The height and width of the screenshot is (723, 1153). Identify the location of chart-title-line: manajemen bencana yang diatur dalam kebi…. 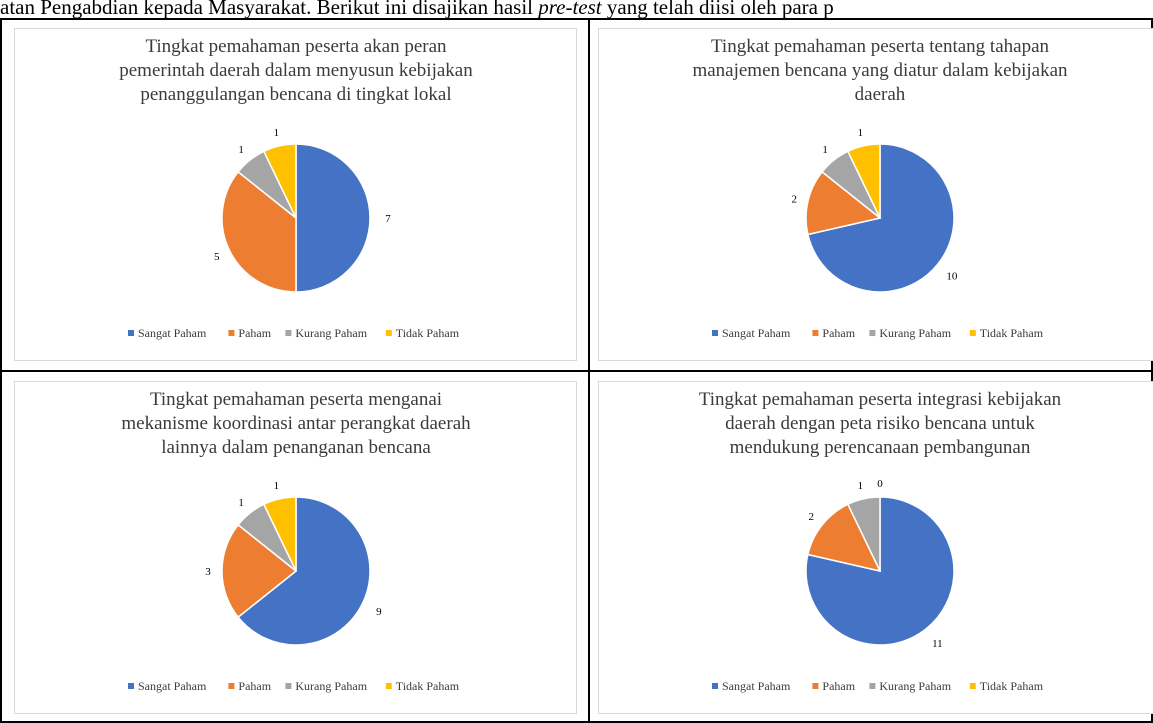
(880, 70).